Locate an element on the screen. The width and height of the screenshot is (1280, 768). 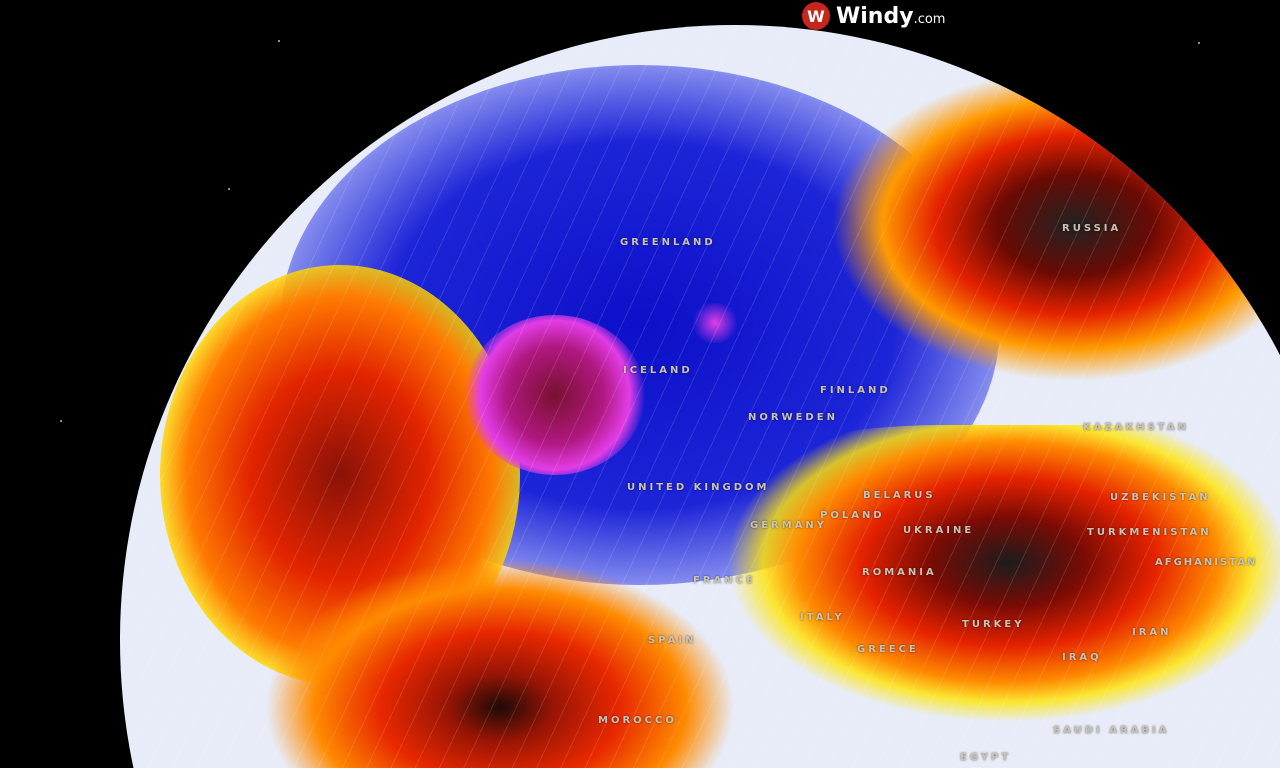
brand-name: Windy is located at coordinates (875, 16).